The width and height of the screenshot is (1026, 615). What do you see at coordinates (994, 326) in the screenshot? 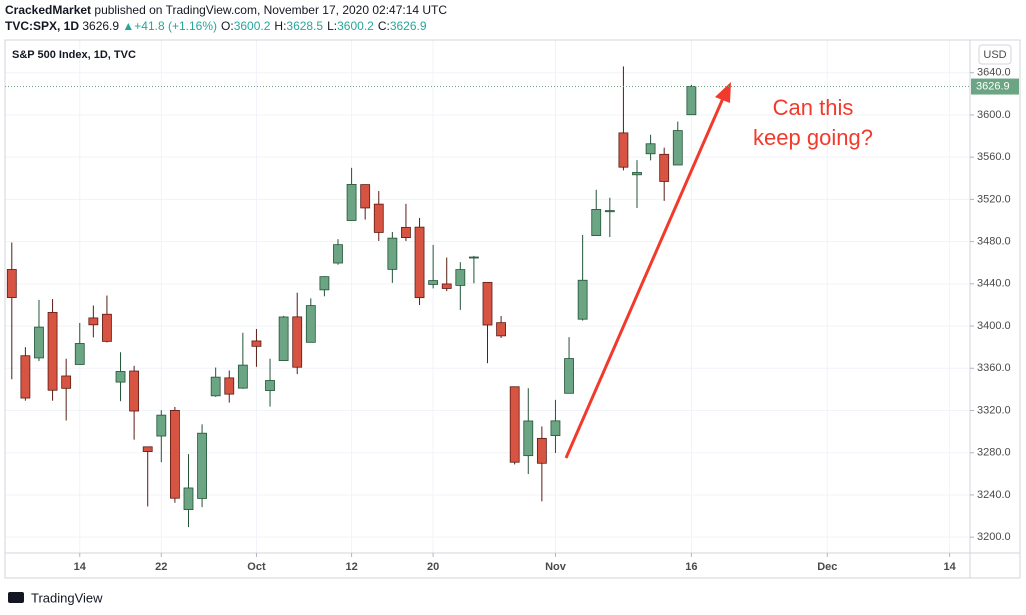
I see `y-tick-label: 3400.0` at bounding box center [994, 326].